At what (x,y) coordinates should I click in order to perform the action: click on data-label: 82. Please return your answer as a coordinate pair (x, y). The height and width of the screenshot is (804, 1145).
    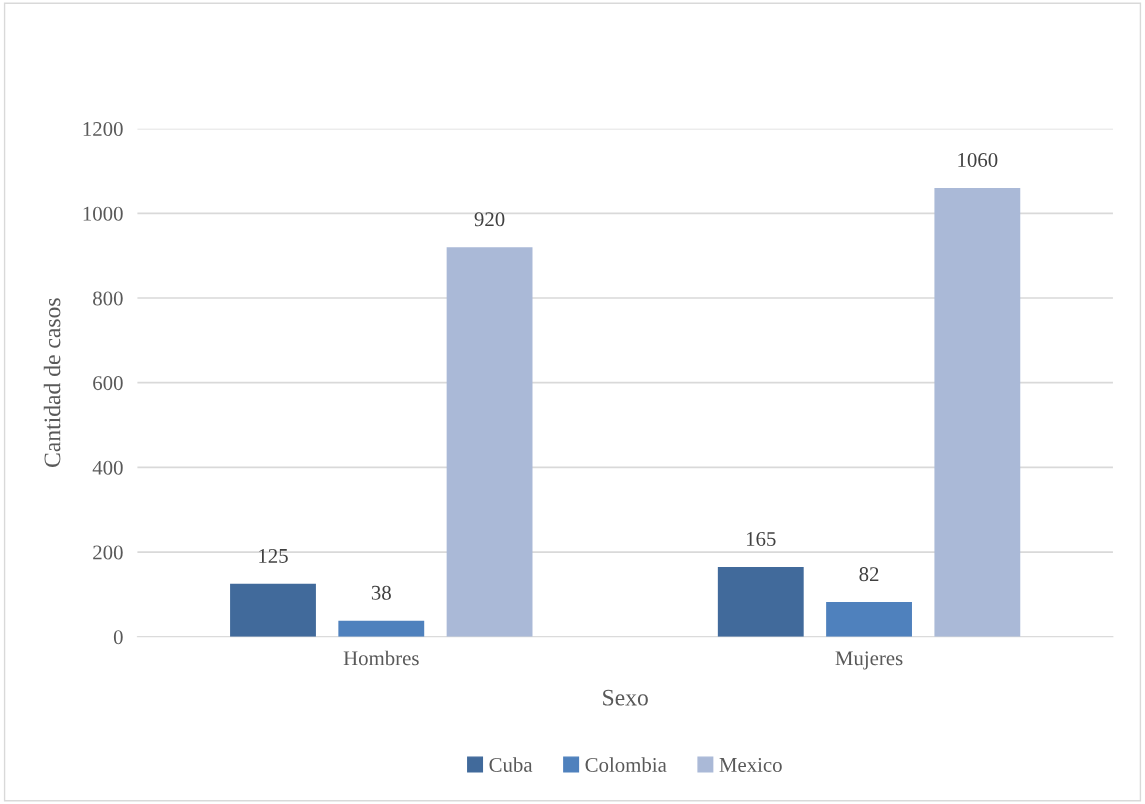
    Looking at the image, I should click on (869, 574).